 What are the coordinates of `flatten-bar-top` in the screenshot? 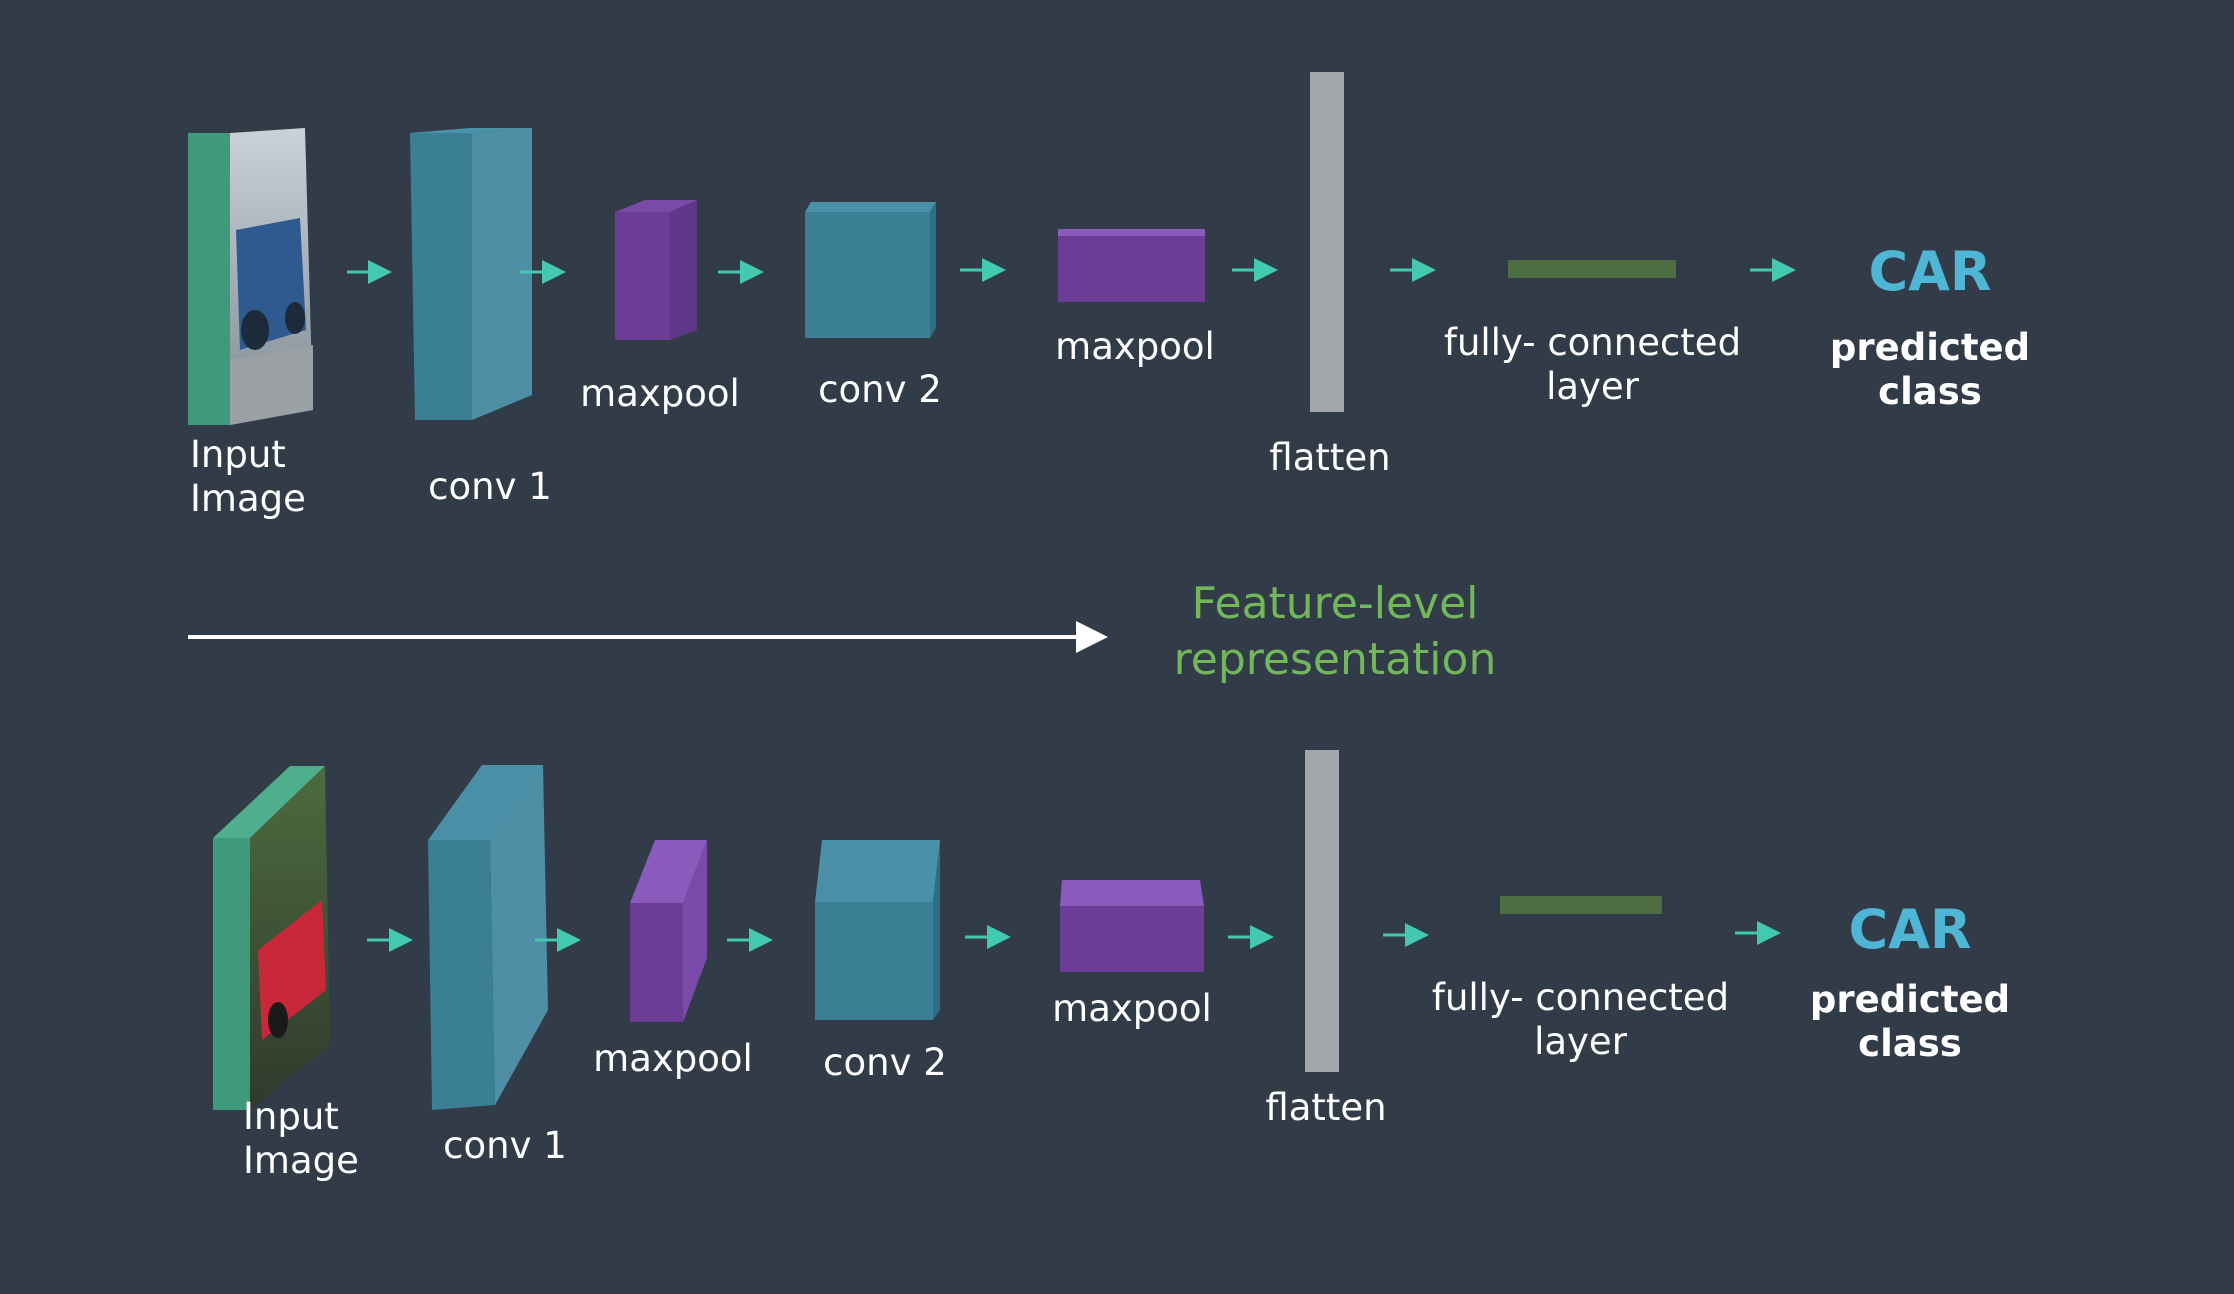 It's located at (1327, 242).